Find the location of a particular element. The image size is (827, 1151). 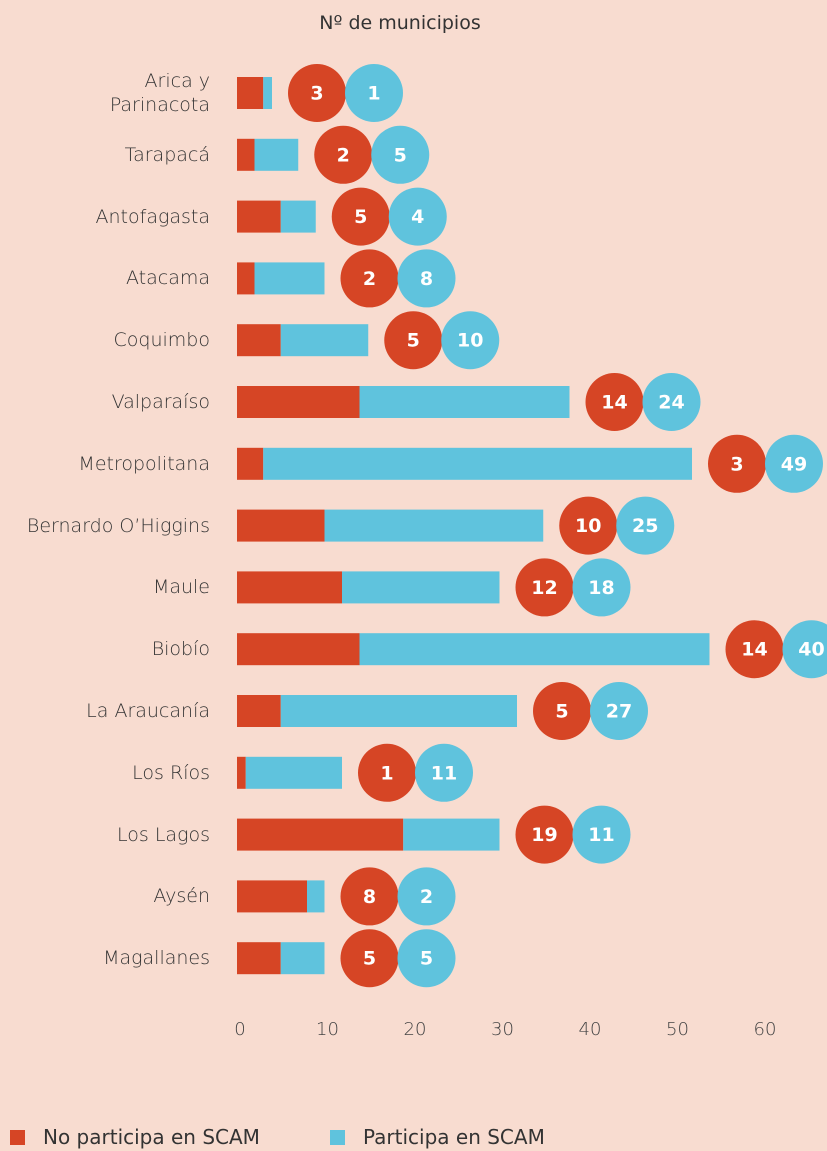

value-label: 25 is located at coordinates (645, 526).